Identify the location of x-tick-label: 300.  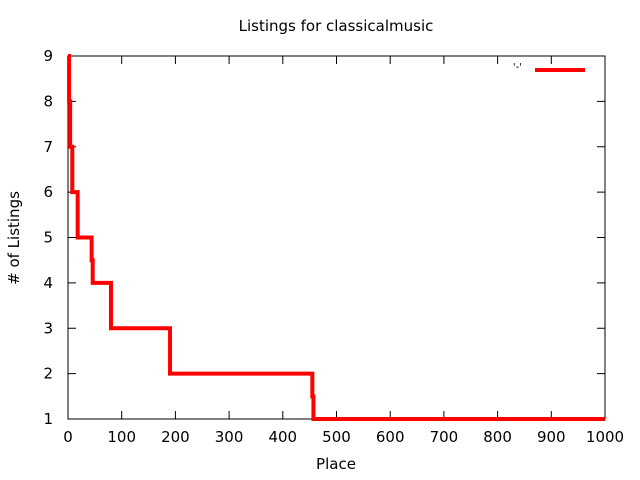
(229, 437).